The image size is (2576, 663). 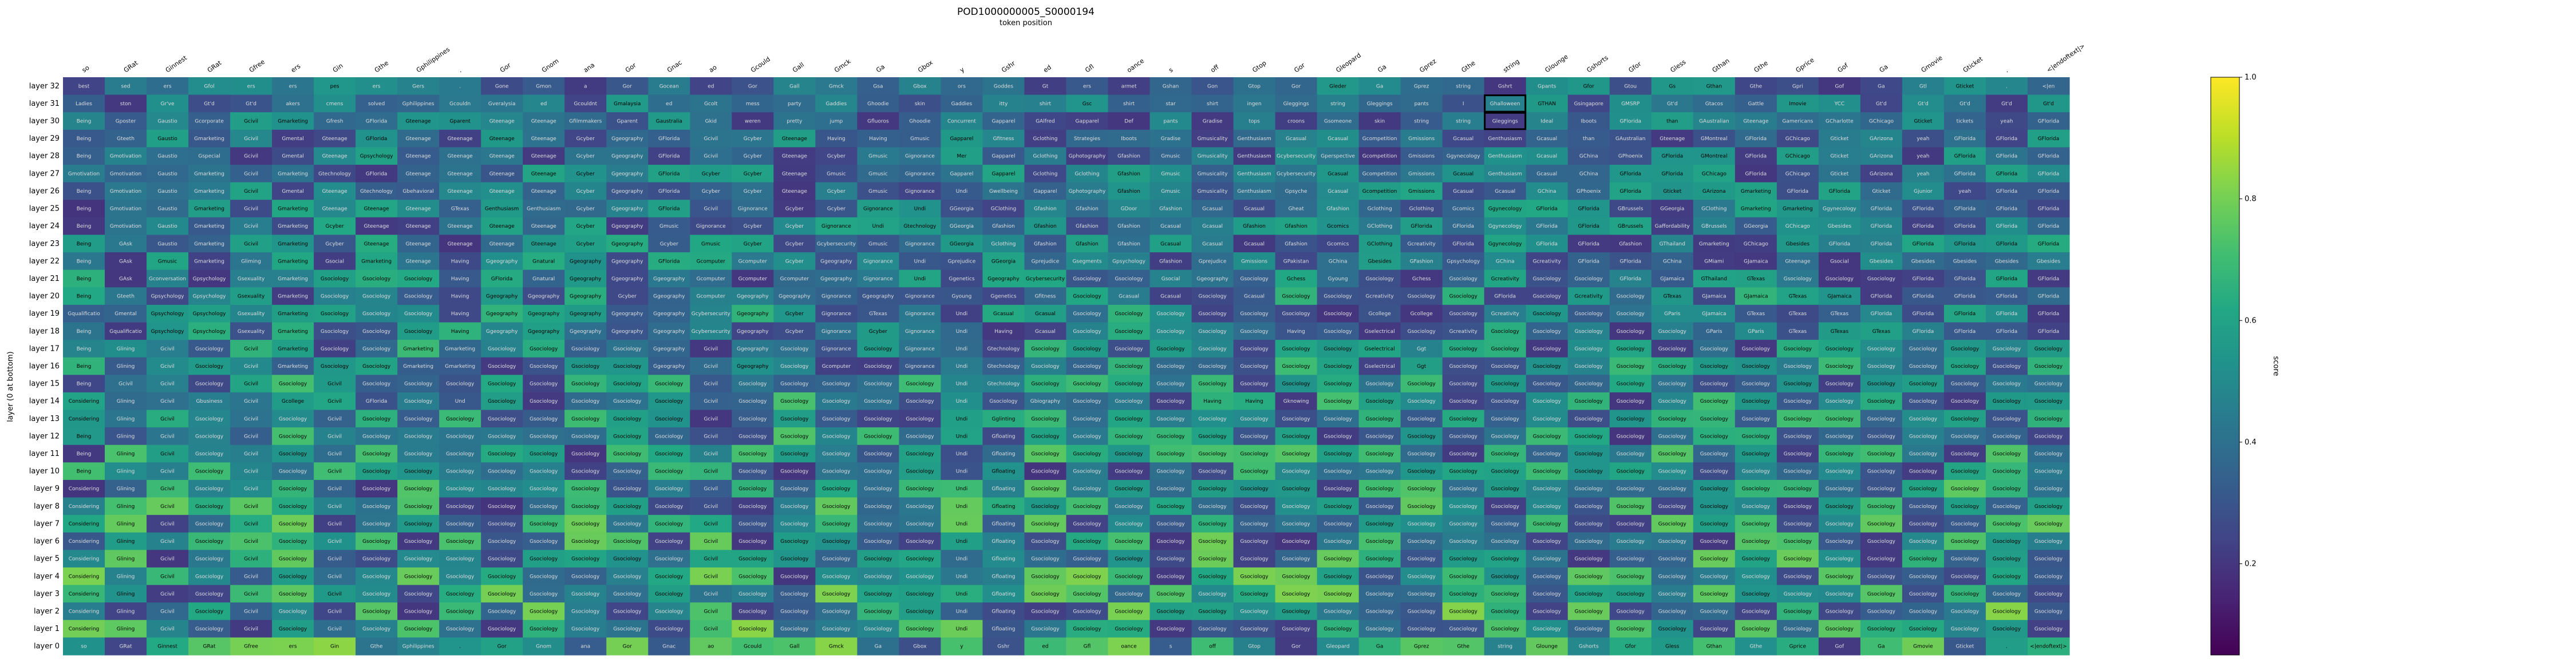 What do you see at coordinates (1045, 647) in the screenshot?
I see `cell-label: ed` at bounding box center [1045, 647].